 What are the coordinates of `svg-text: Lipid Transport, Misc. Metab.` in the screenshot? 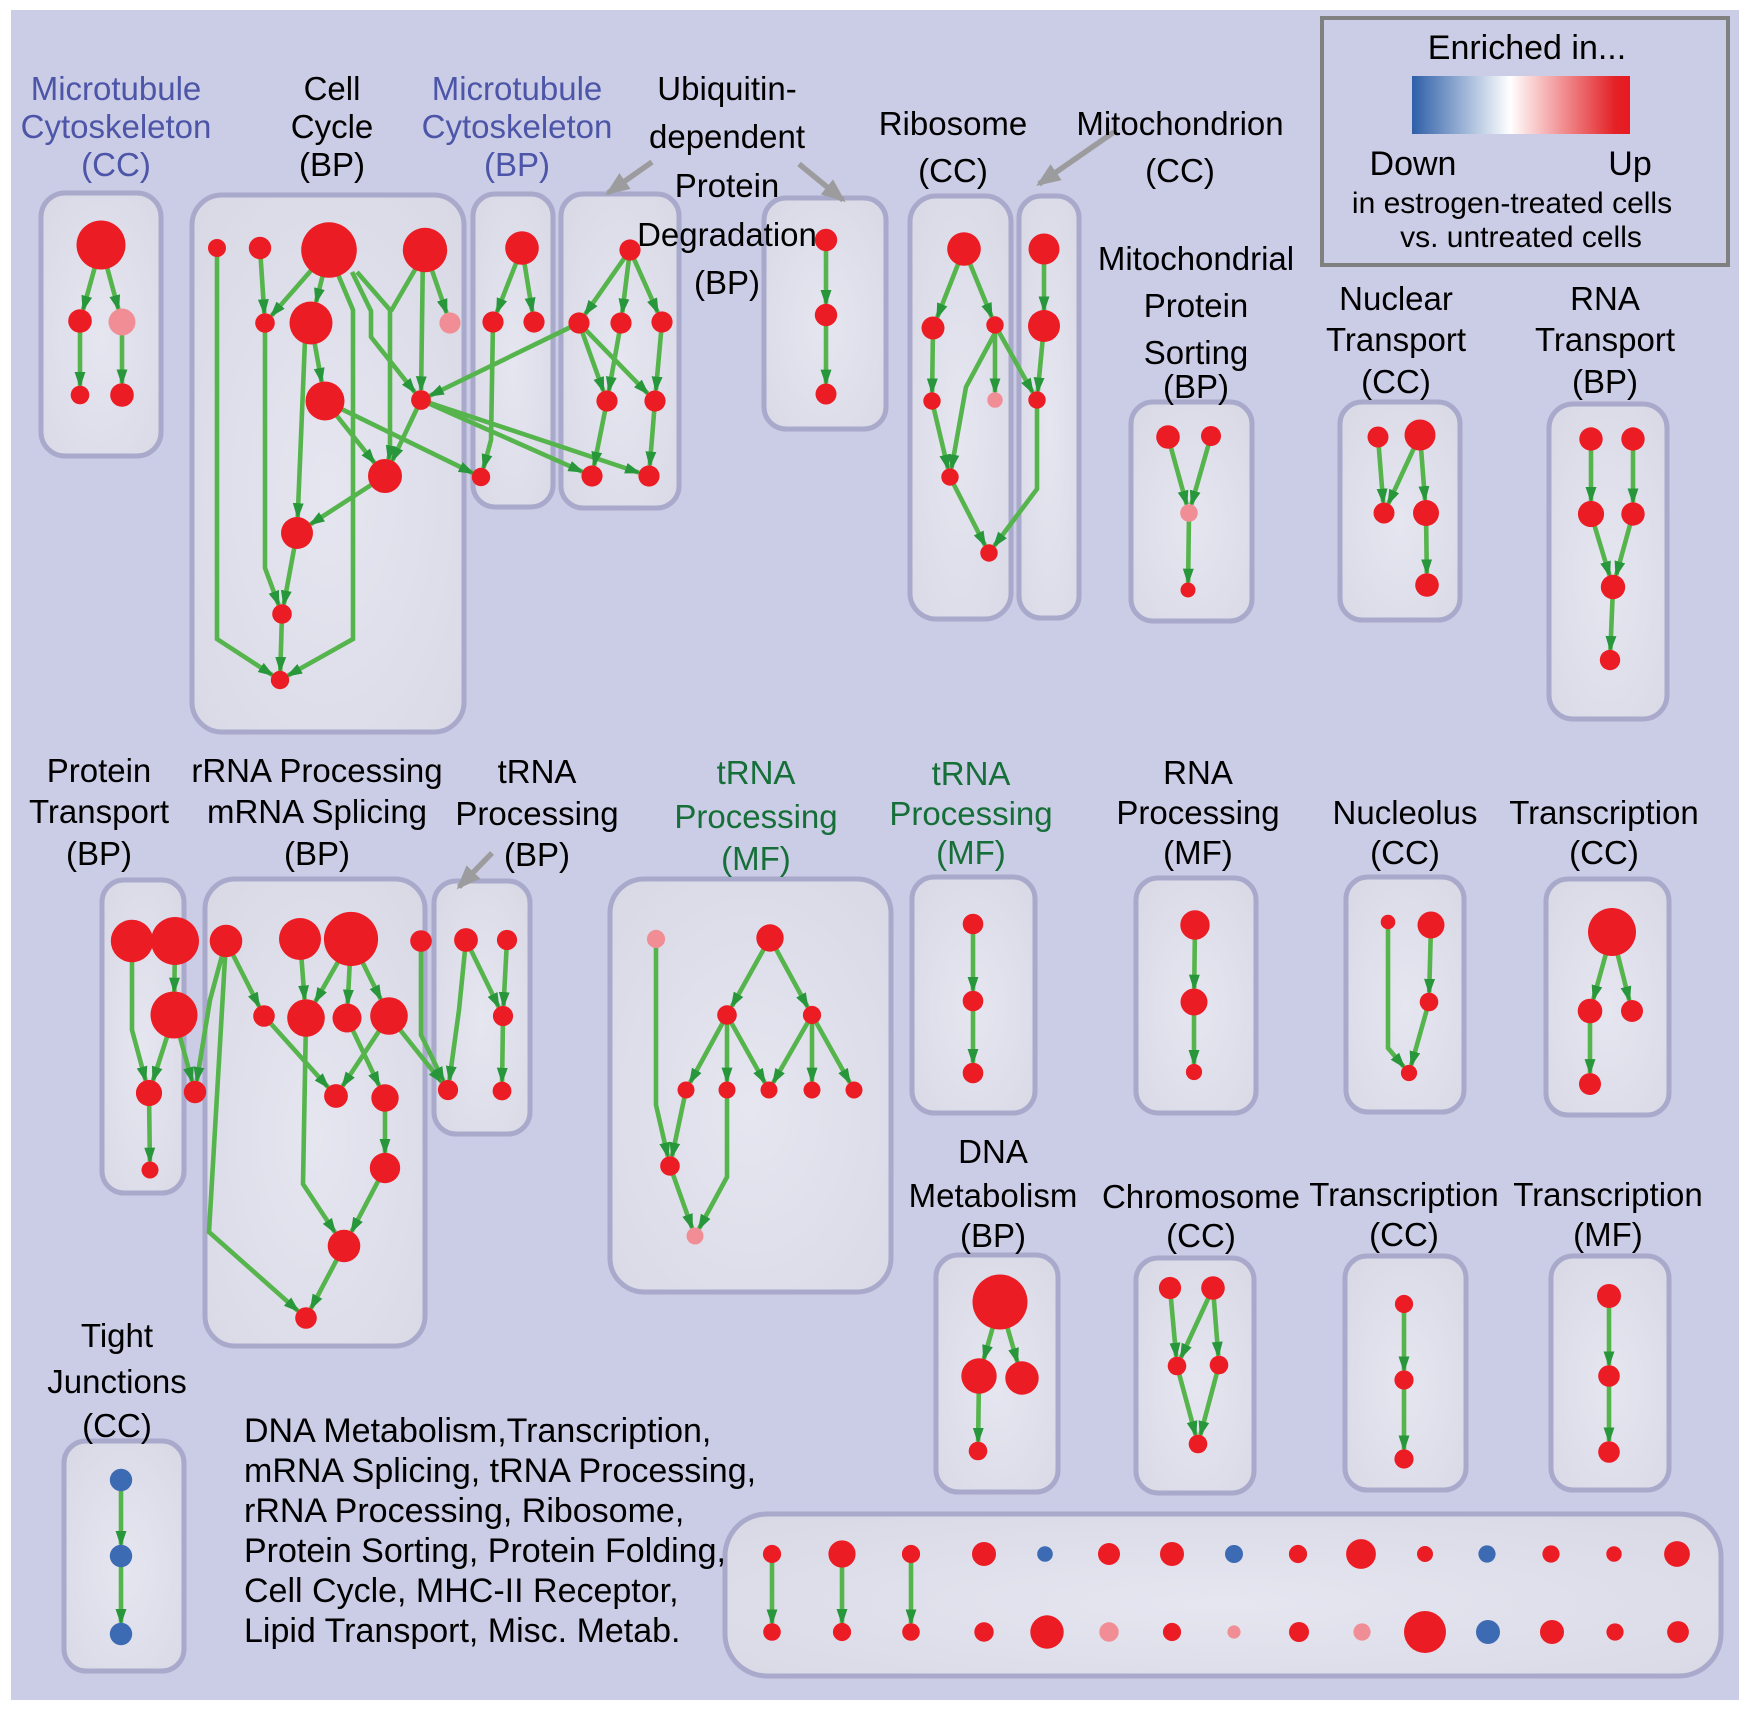 It's located at (462, 1631).